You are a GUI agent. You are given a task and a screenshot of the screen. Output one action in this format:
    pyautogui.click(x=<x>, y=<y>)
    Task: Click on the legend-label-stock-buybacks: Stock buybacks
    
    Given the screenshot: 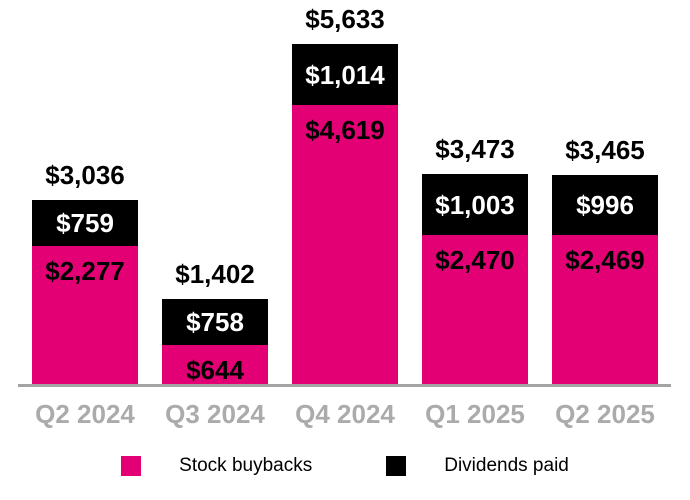 What is the action you would take?
    pyautogui.click(x=246, y=465)
    